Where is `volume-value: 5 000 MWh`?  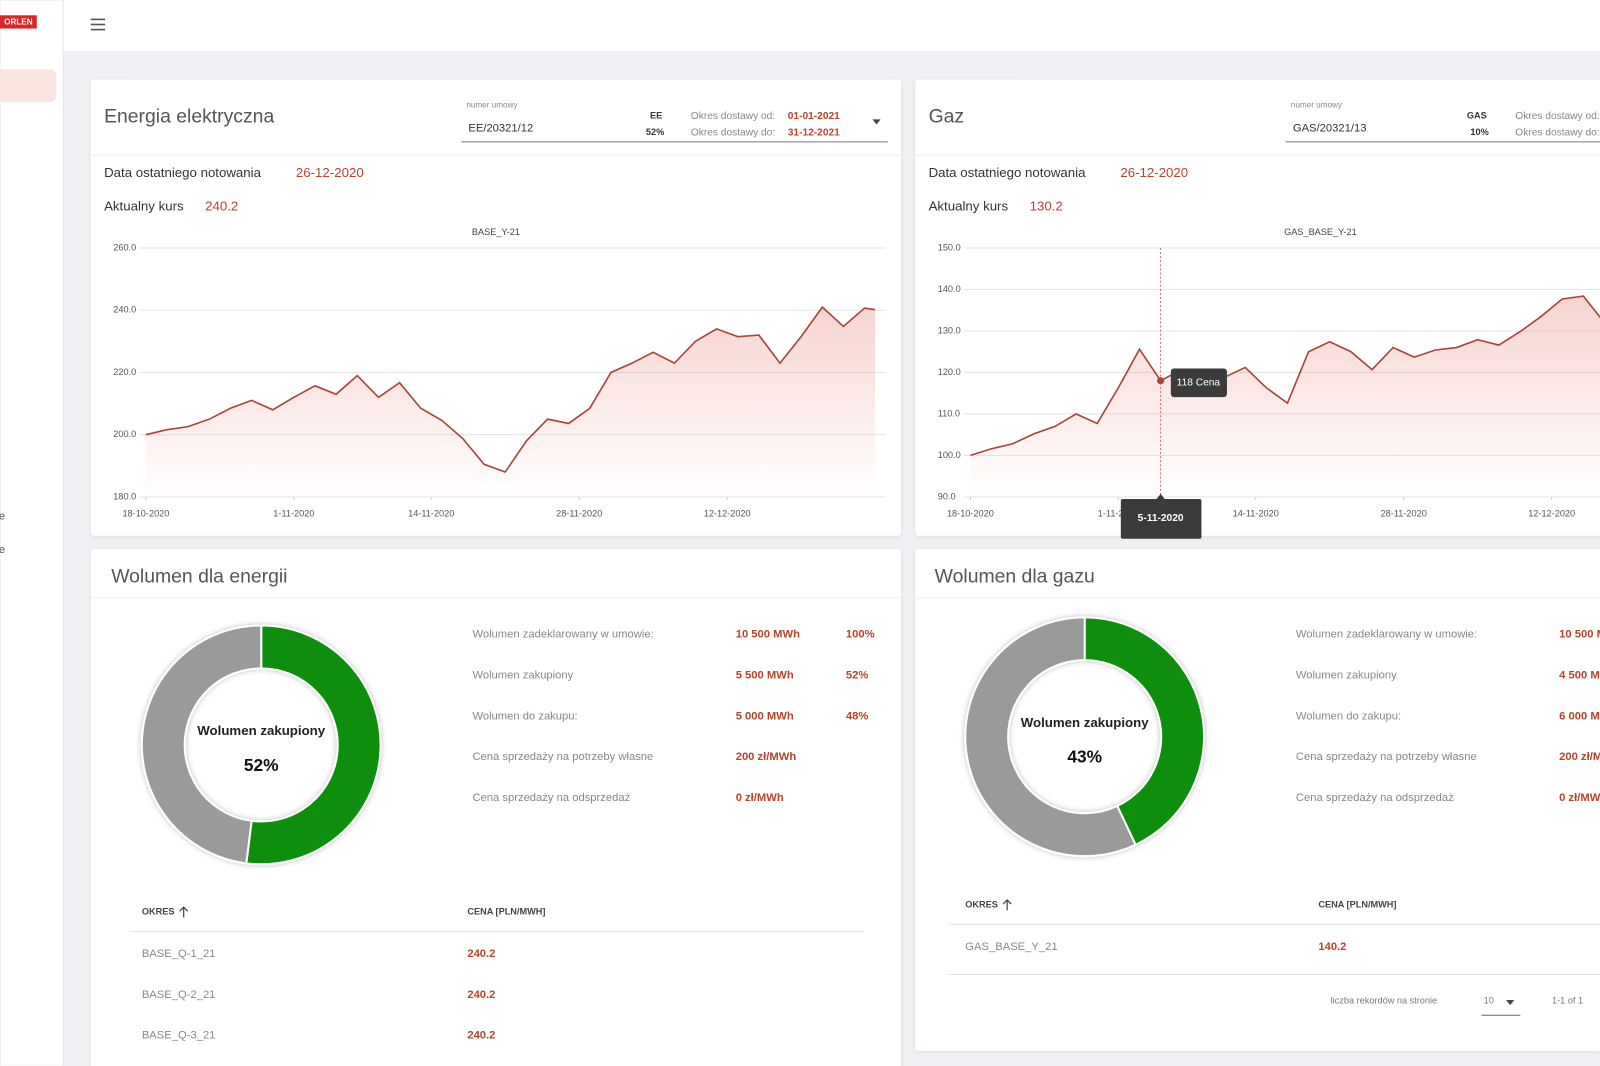
volume-value: 5 000 MWh is located at coordinates (765, 716).